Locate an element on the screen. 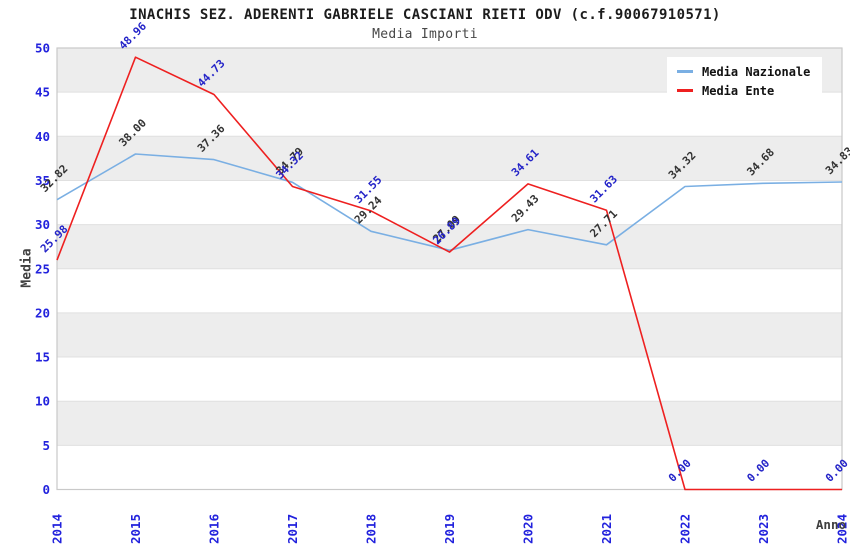  svg-text: 2018 is located at coordinates (371, 529).